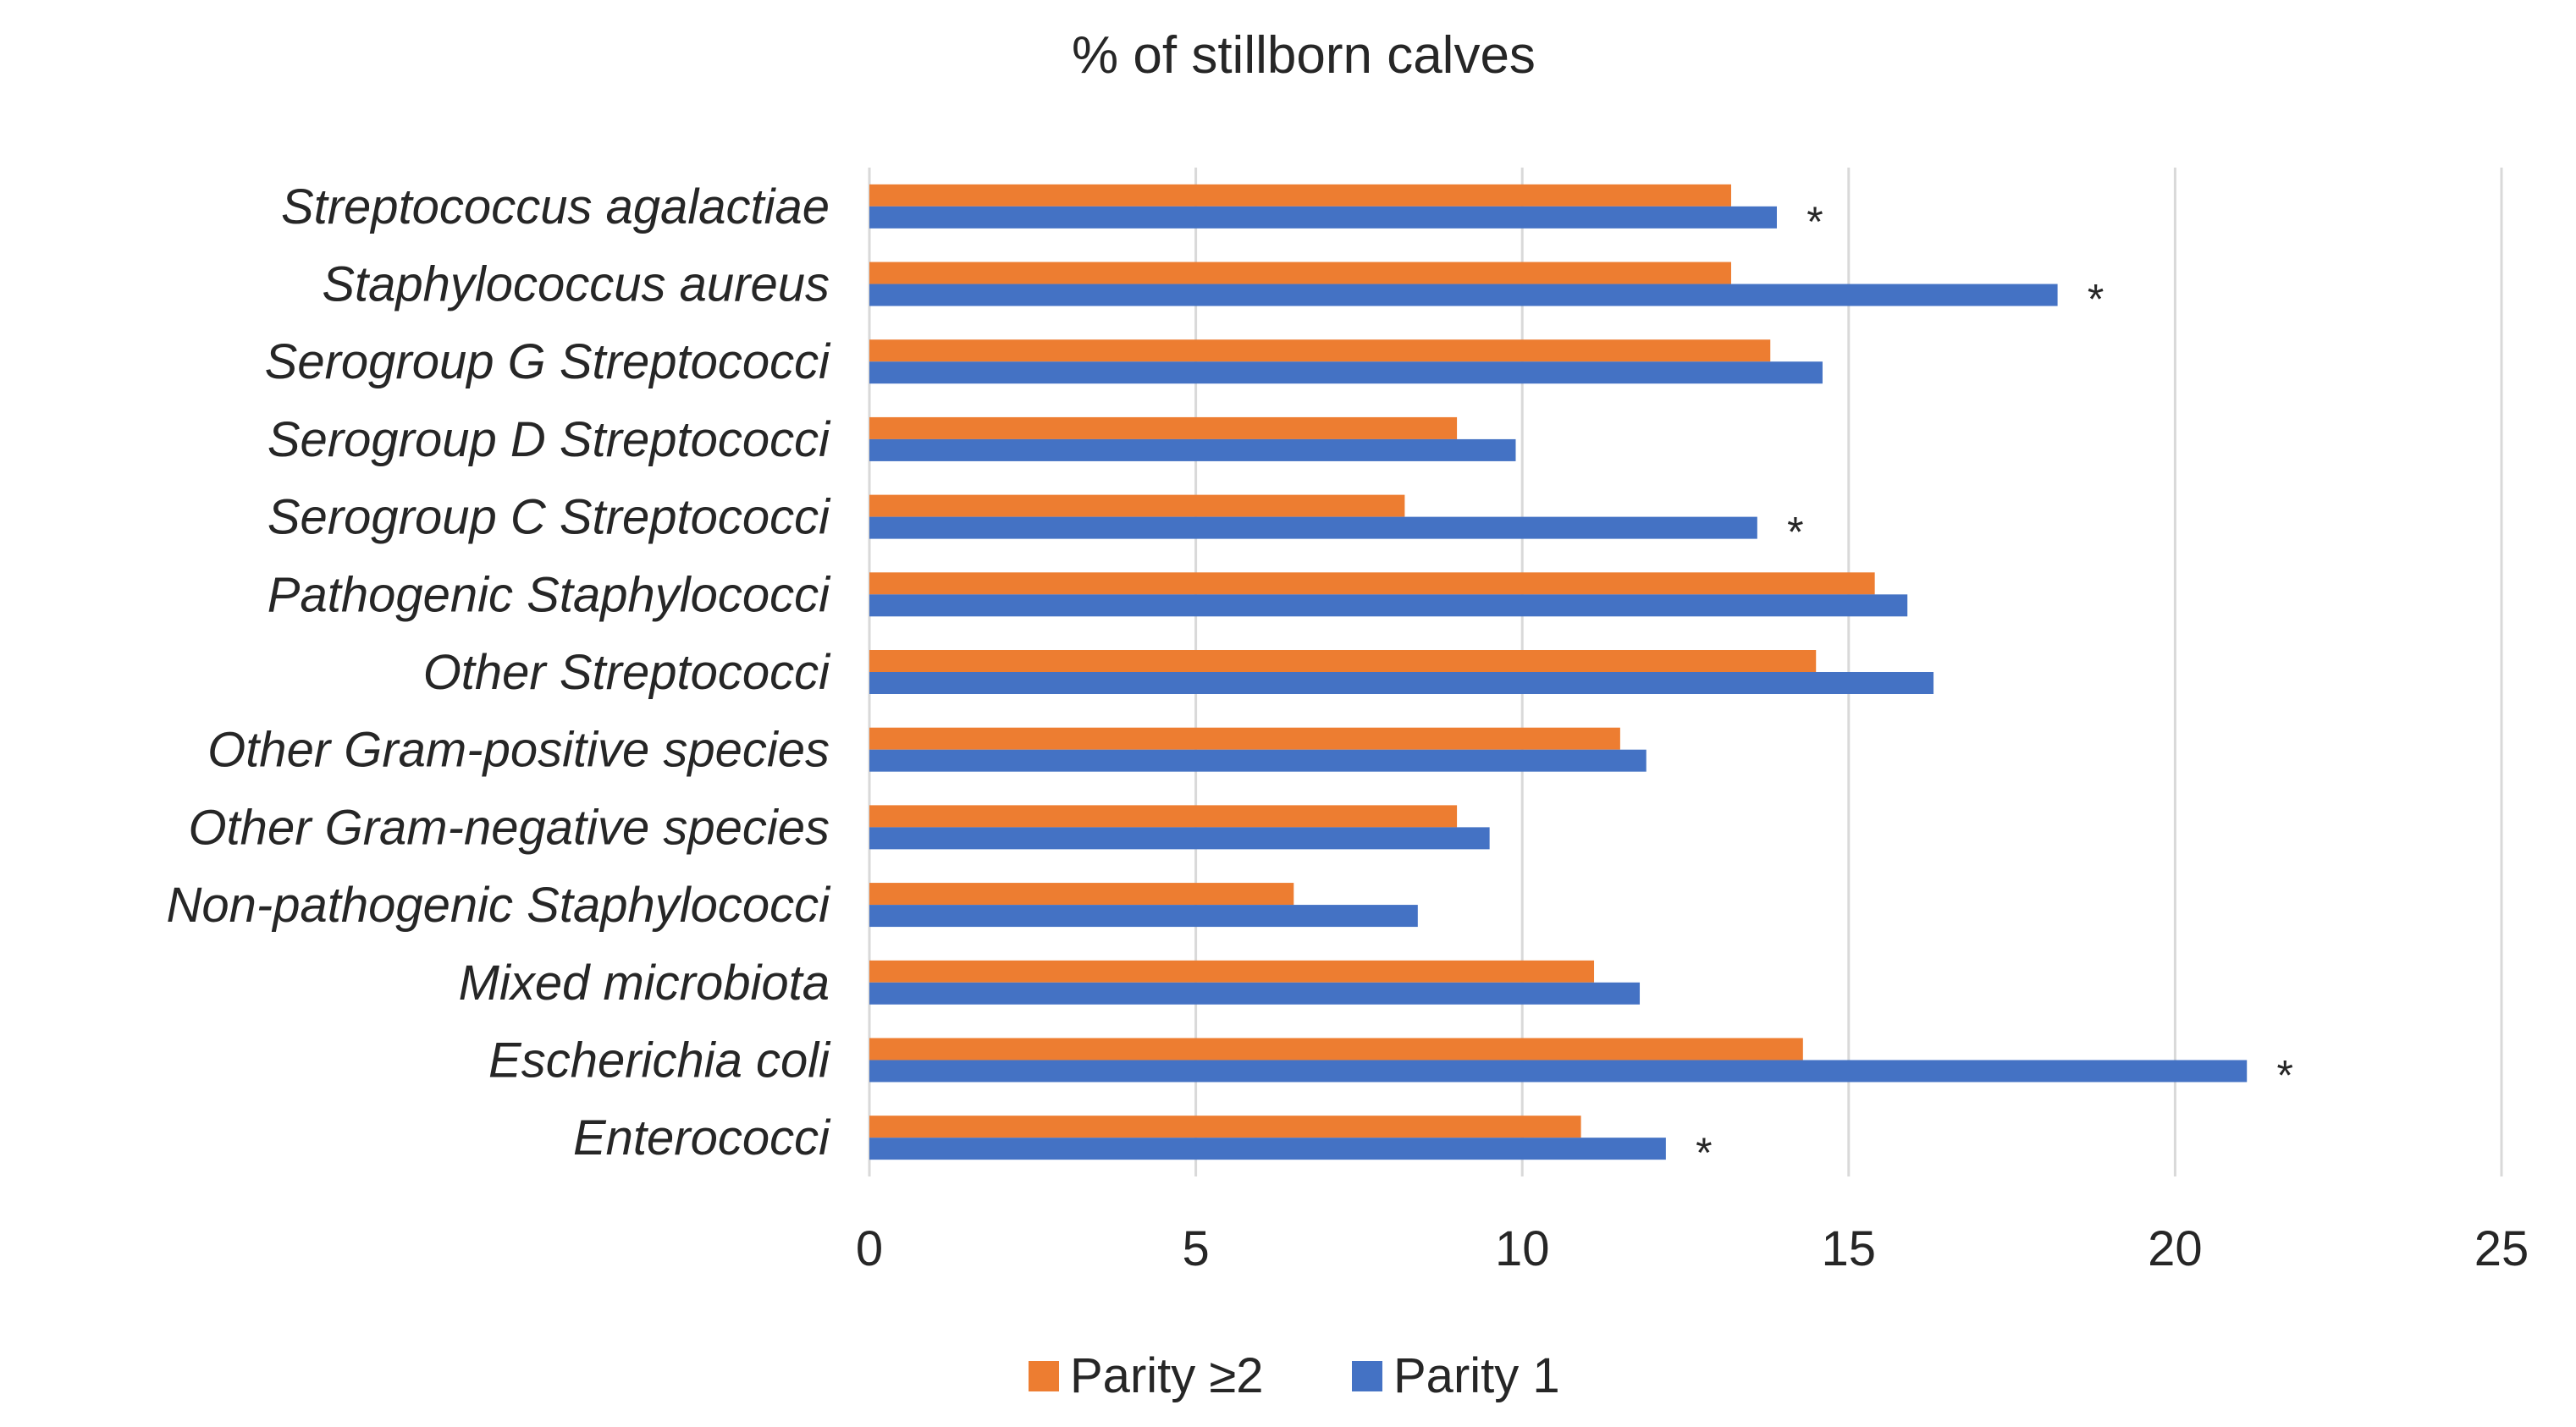 The image size is (2576, 1427). Describe the element at coordinates (550, 594) in the screenshot. I see `category-label-pathogenic-staphylococci: Pathogenic Staphylococci` at that location.